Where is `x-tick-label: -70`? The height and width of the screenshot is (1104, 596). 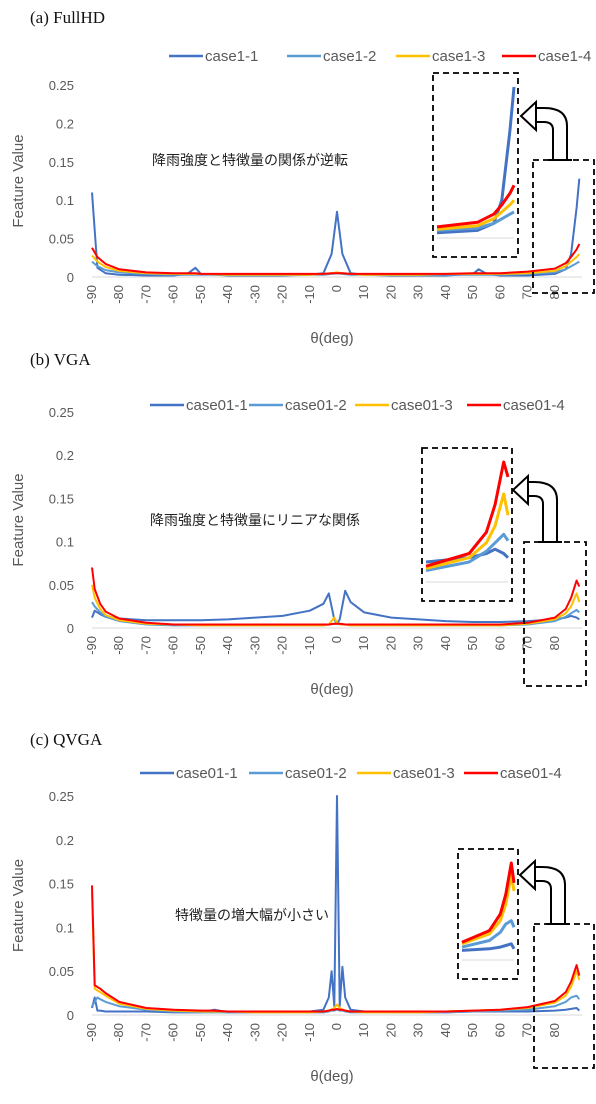
x-tick-label: -70 is located at coordinates (145, 1032).